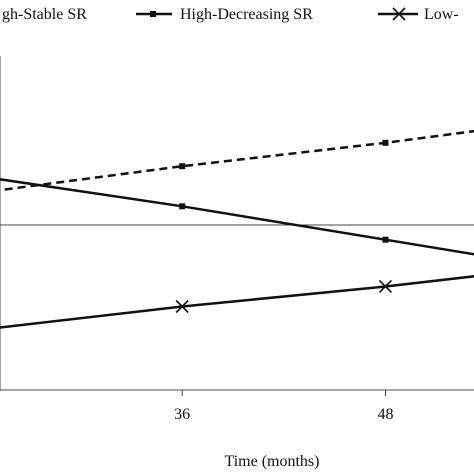 This screenshot has height=474, width=474. I want to click on legend: gh-Stable SR High-Decreasing SR Low-, so click(230, 14).